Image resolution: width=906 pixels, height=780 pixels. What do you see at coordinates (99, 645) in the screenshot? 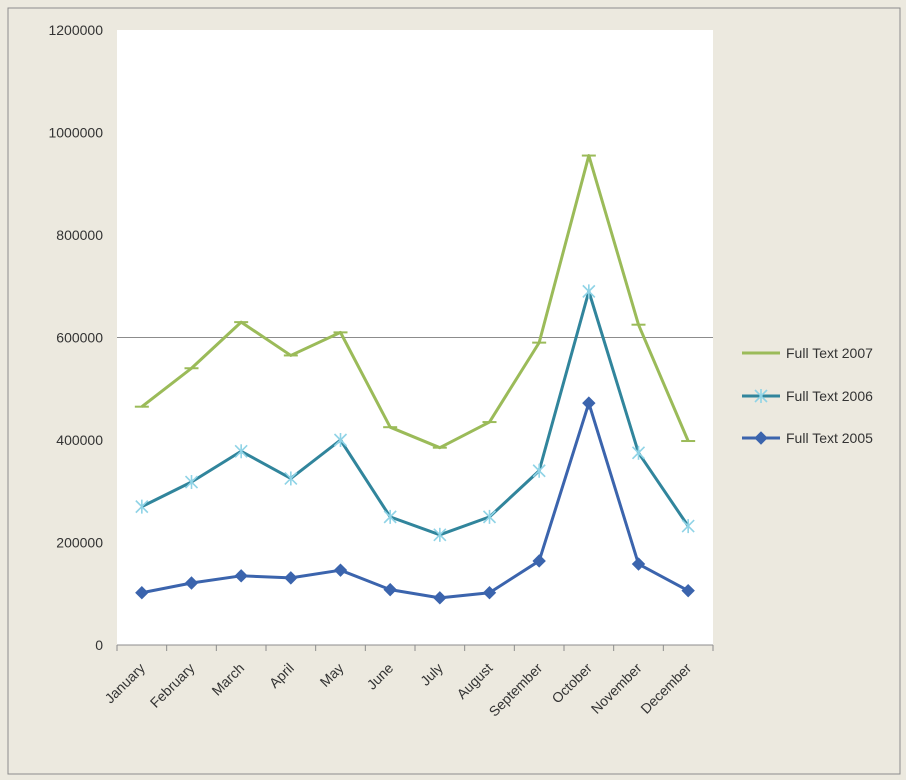
I see `y-tick-label: 0` at bounding box center [99, 645].